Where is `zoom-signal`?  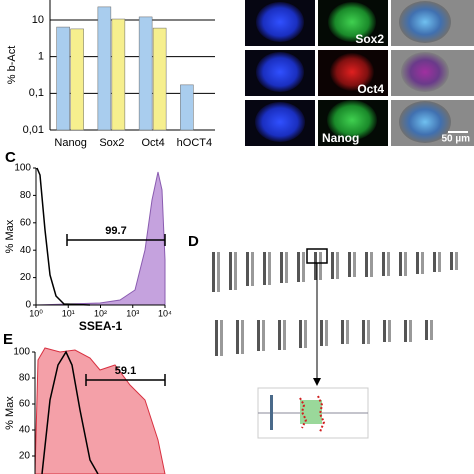
zoom-signal is located at coordinates (312, 414).